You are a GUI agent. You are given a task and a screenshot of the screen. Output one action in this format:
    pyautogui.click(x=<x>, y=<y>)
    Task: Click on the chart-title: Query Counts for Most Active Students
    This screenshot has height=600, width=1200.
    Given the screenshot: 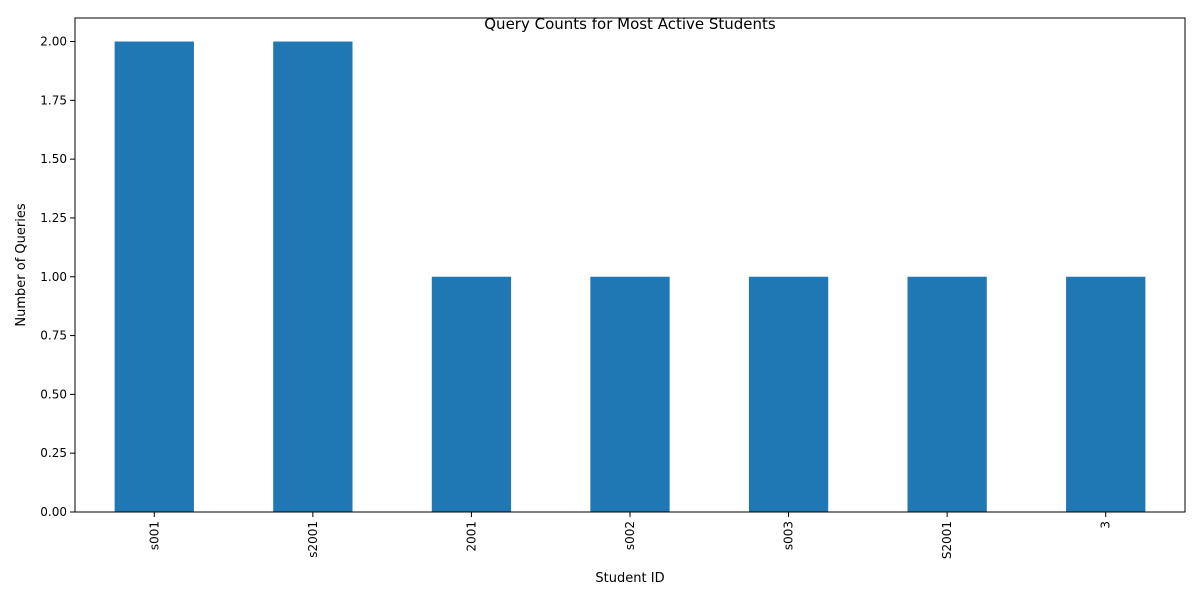 What is the action you would take?
    pyautogui.click(x=630, y=24)
    